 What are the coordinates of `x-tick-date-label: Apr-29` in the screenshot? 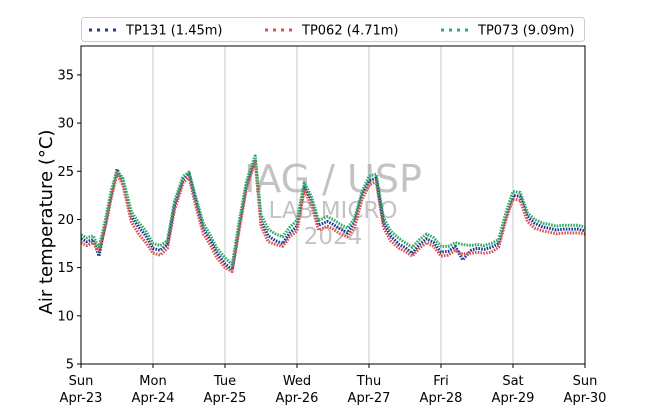 It's located at (513, 398).